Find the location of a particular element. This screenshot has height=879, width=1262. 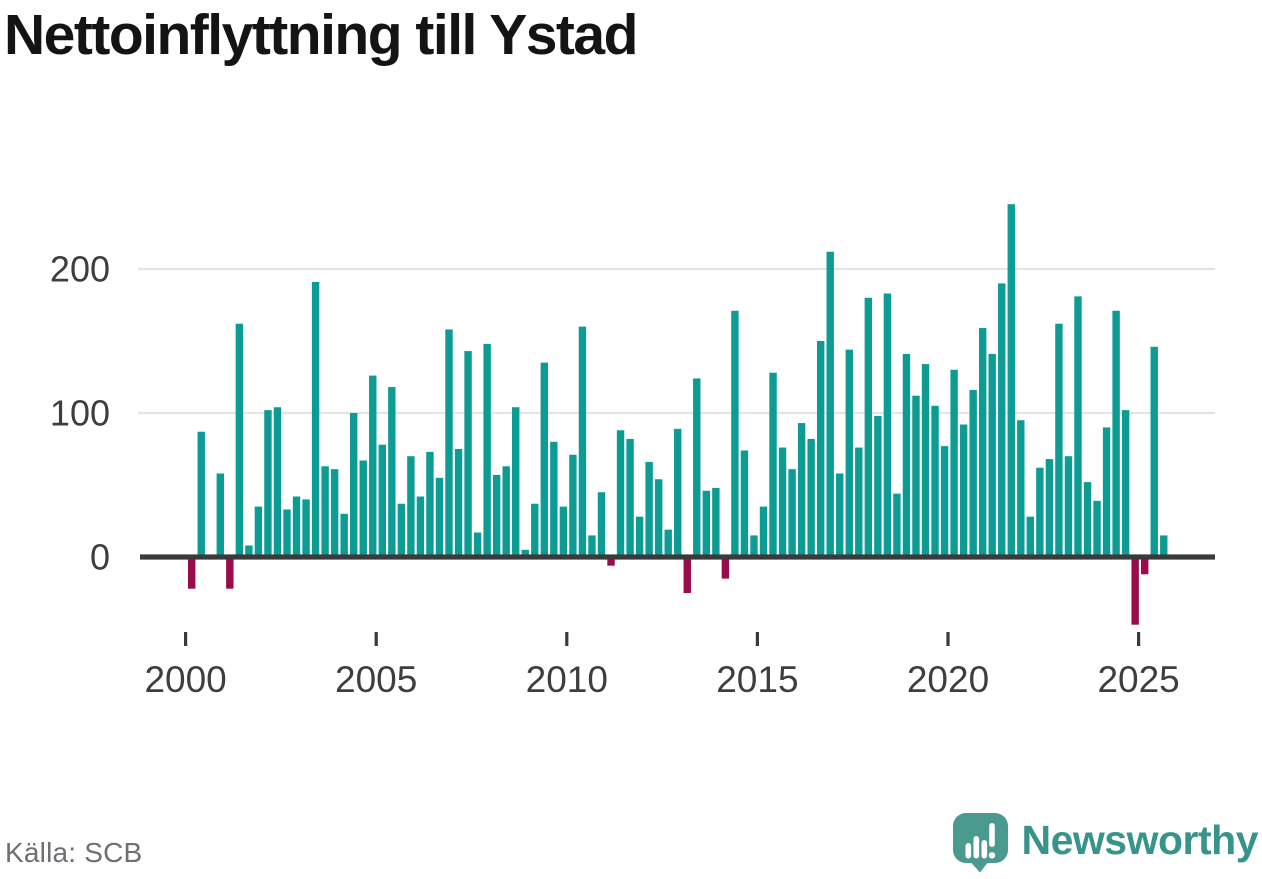

bar-2005-q4 is located at coordinates (411, 506).